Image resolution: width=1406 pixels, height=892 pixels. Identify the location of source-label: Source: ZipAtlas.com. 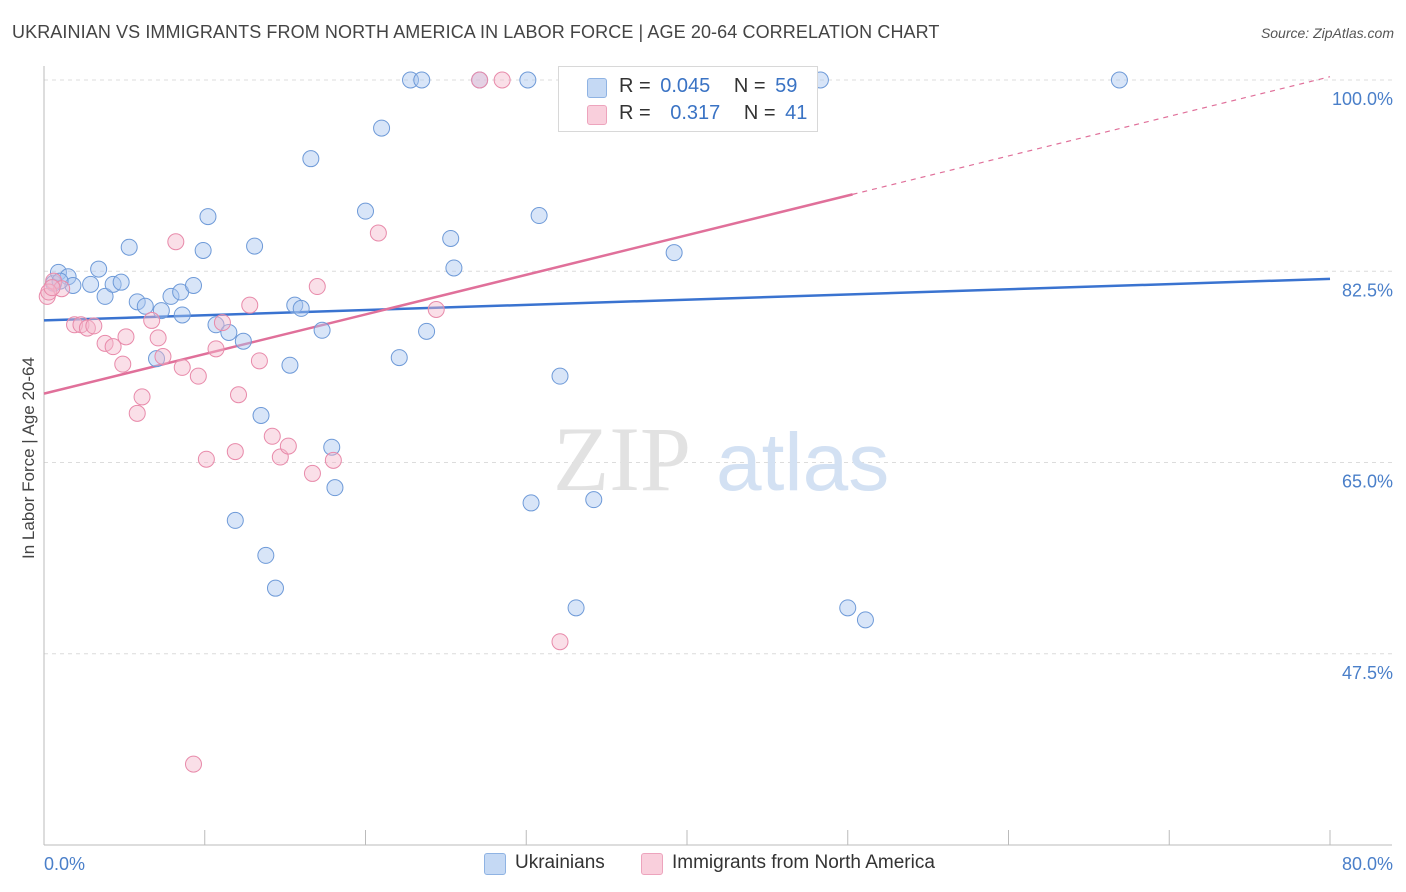
(1327, 33).